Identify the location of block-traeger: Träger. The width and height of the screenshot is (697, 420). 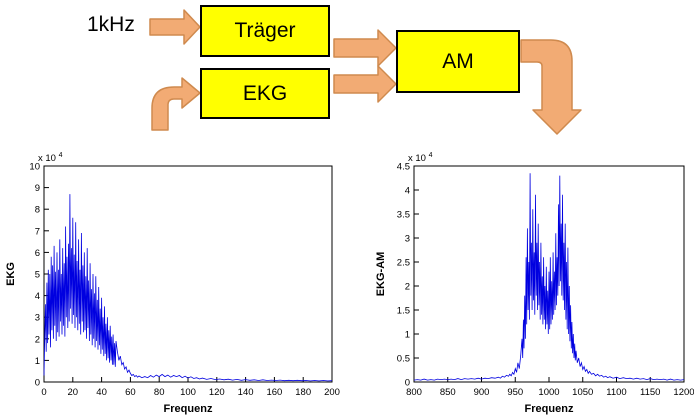
(265, 31).